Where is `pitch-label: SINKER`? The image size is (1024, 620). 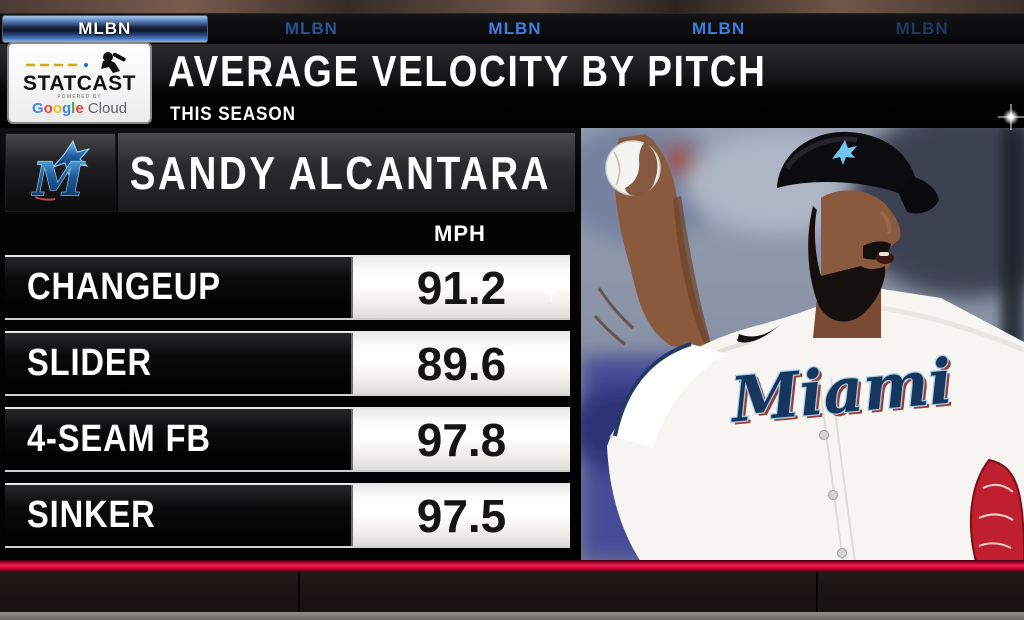
pitch-label: SINKER is located at coordinates (91, 515).